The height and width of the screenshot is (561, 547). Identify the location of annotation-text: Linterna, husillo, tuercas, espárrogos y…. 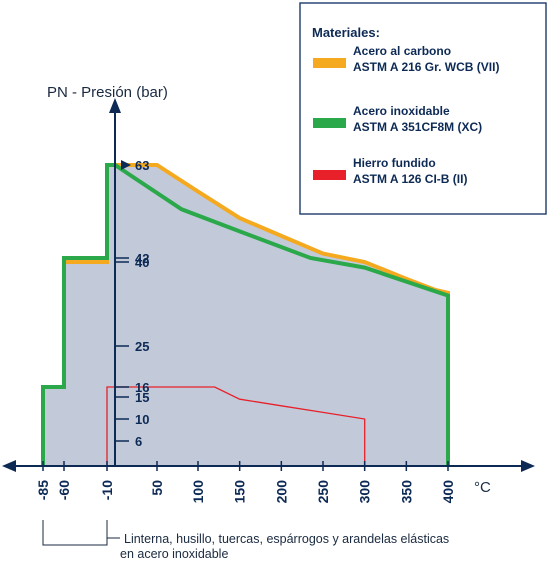
(286, 546).